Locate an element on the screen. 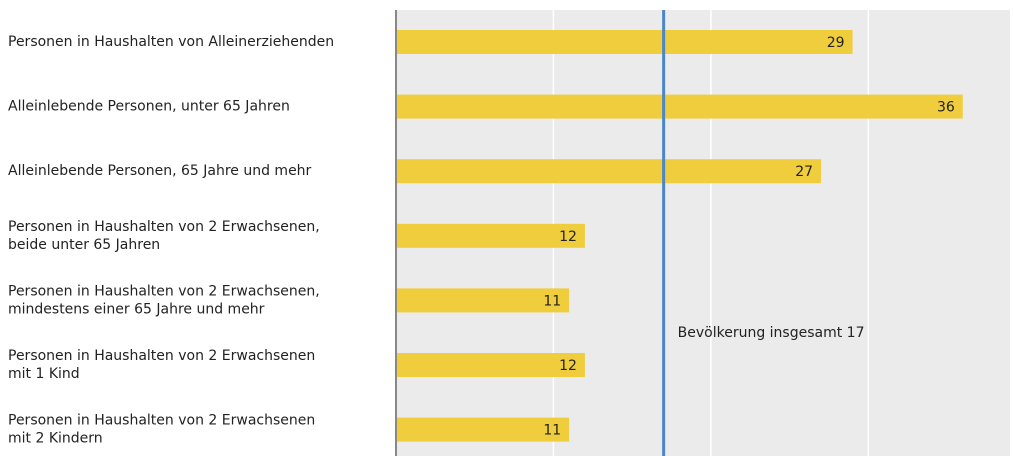 The width and height of the screenshot is (1013, 456). category-label: Alleinlebende Personen, unter 65 Jahren is located at coordinates (149, 107).